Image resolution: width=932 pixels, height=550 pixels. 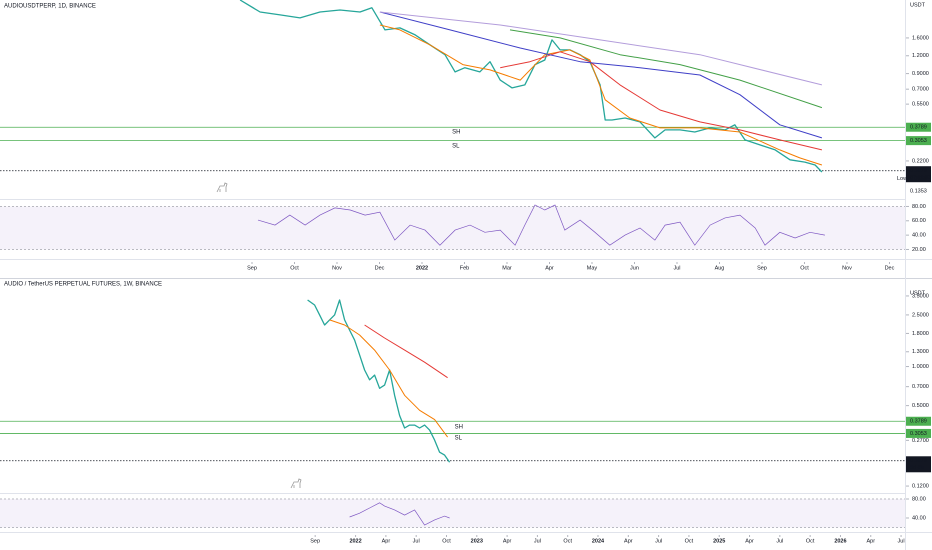 I want to click on x-tick-label: 2025, so click(x=719, y=541).